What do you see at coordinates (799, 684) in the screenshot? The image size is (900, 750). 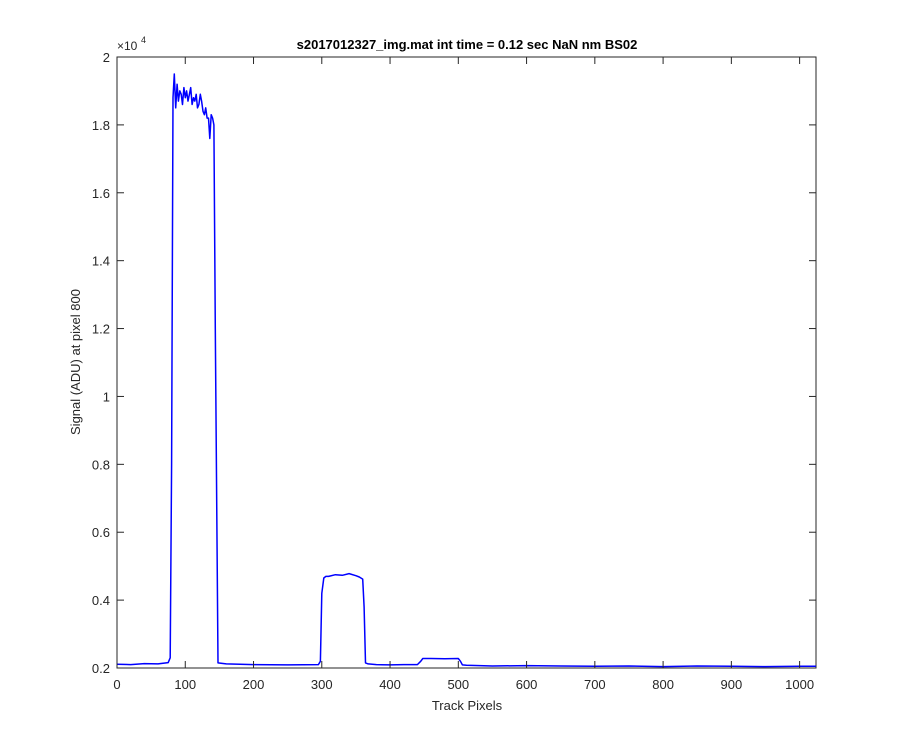 I see `x-tick-label: 1000` at bounding box center [799, 684].